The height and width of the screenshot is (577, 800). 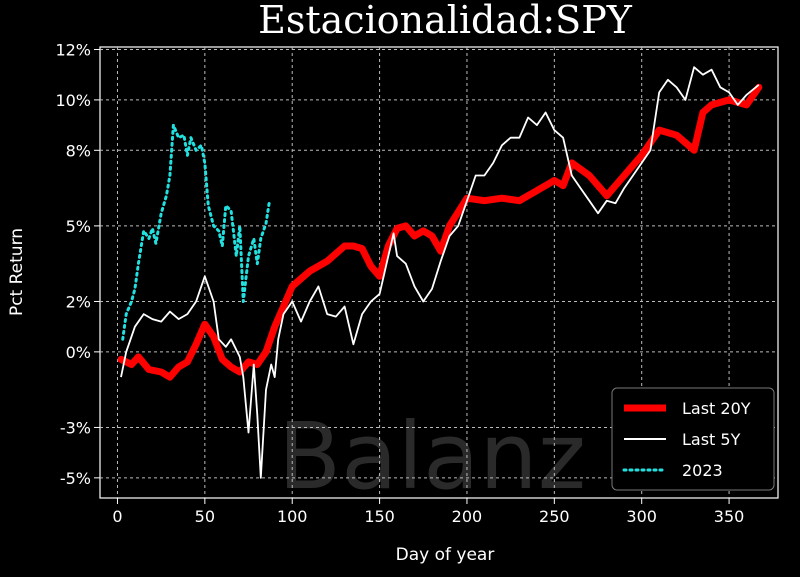 What do you see at coordinates (75, 427) in the screenshot?
I see `y-tick-label: -3%` at bounding box center [75, 427].